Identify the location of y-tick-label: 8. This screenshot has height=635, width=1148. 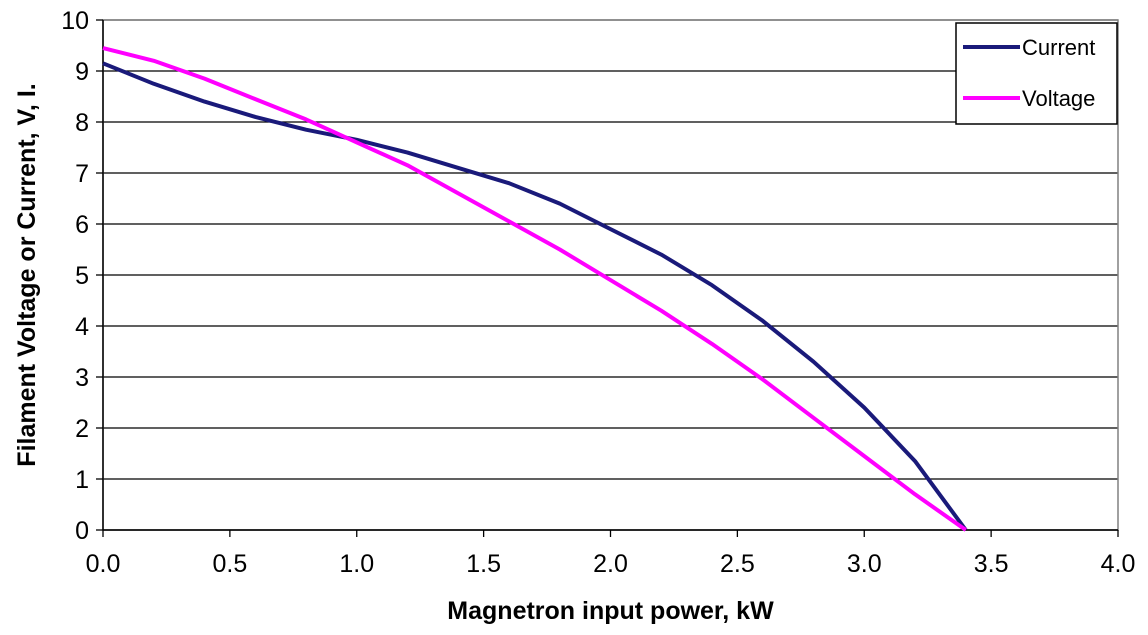
(82, 123).